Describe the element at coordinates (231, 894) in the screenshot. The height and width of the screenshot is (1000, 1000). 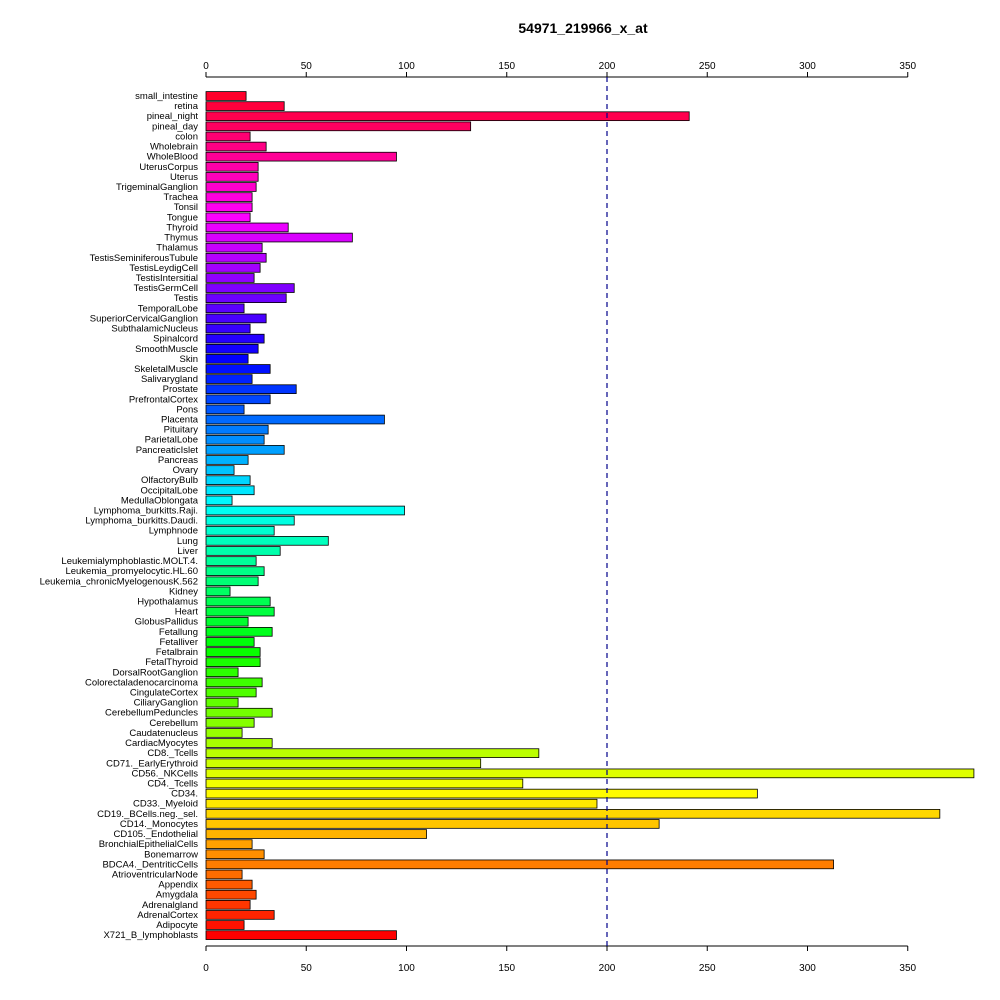
I see `bar-Amygdala` at that location.